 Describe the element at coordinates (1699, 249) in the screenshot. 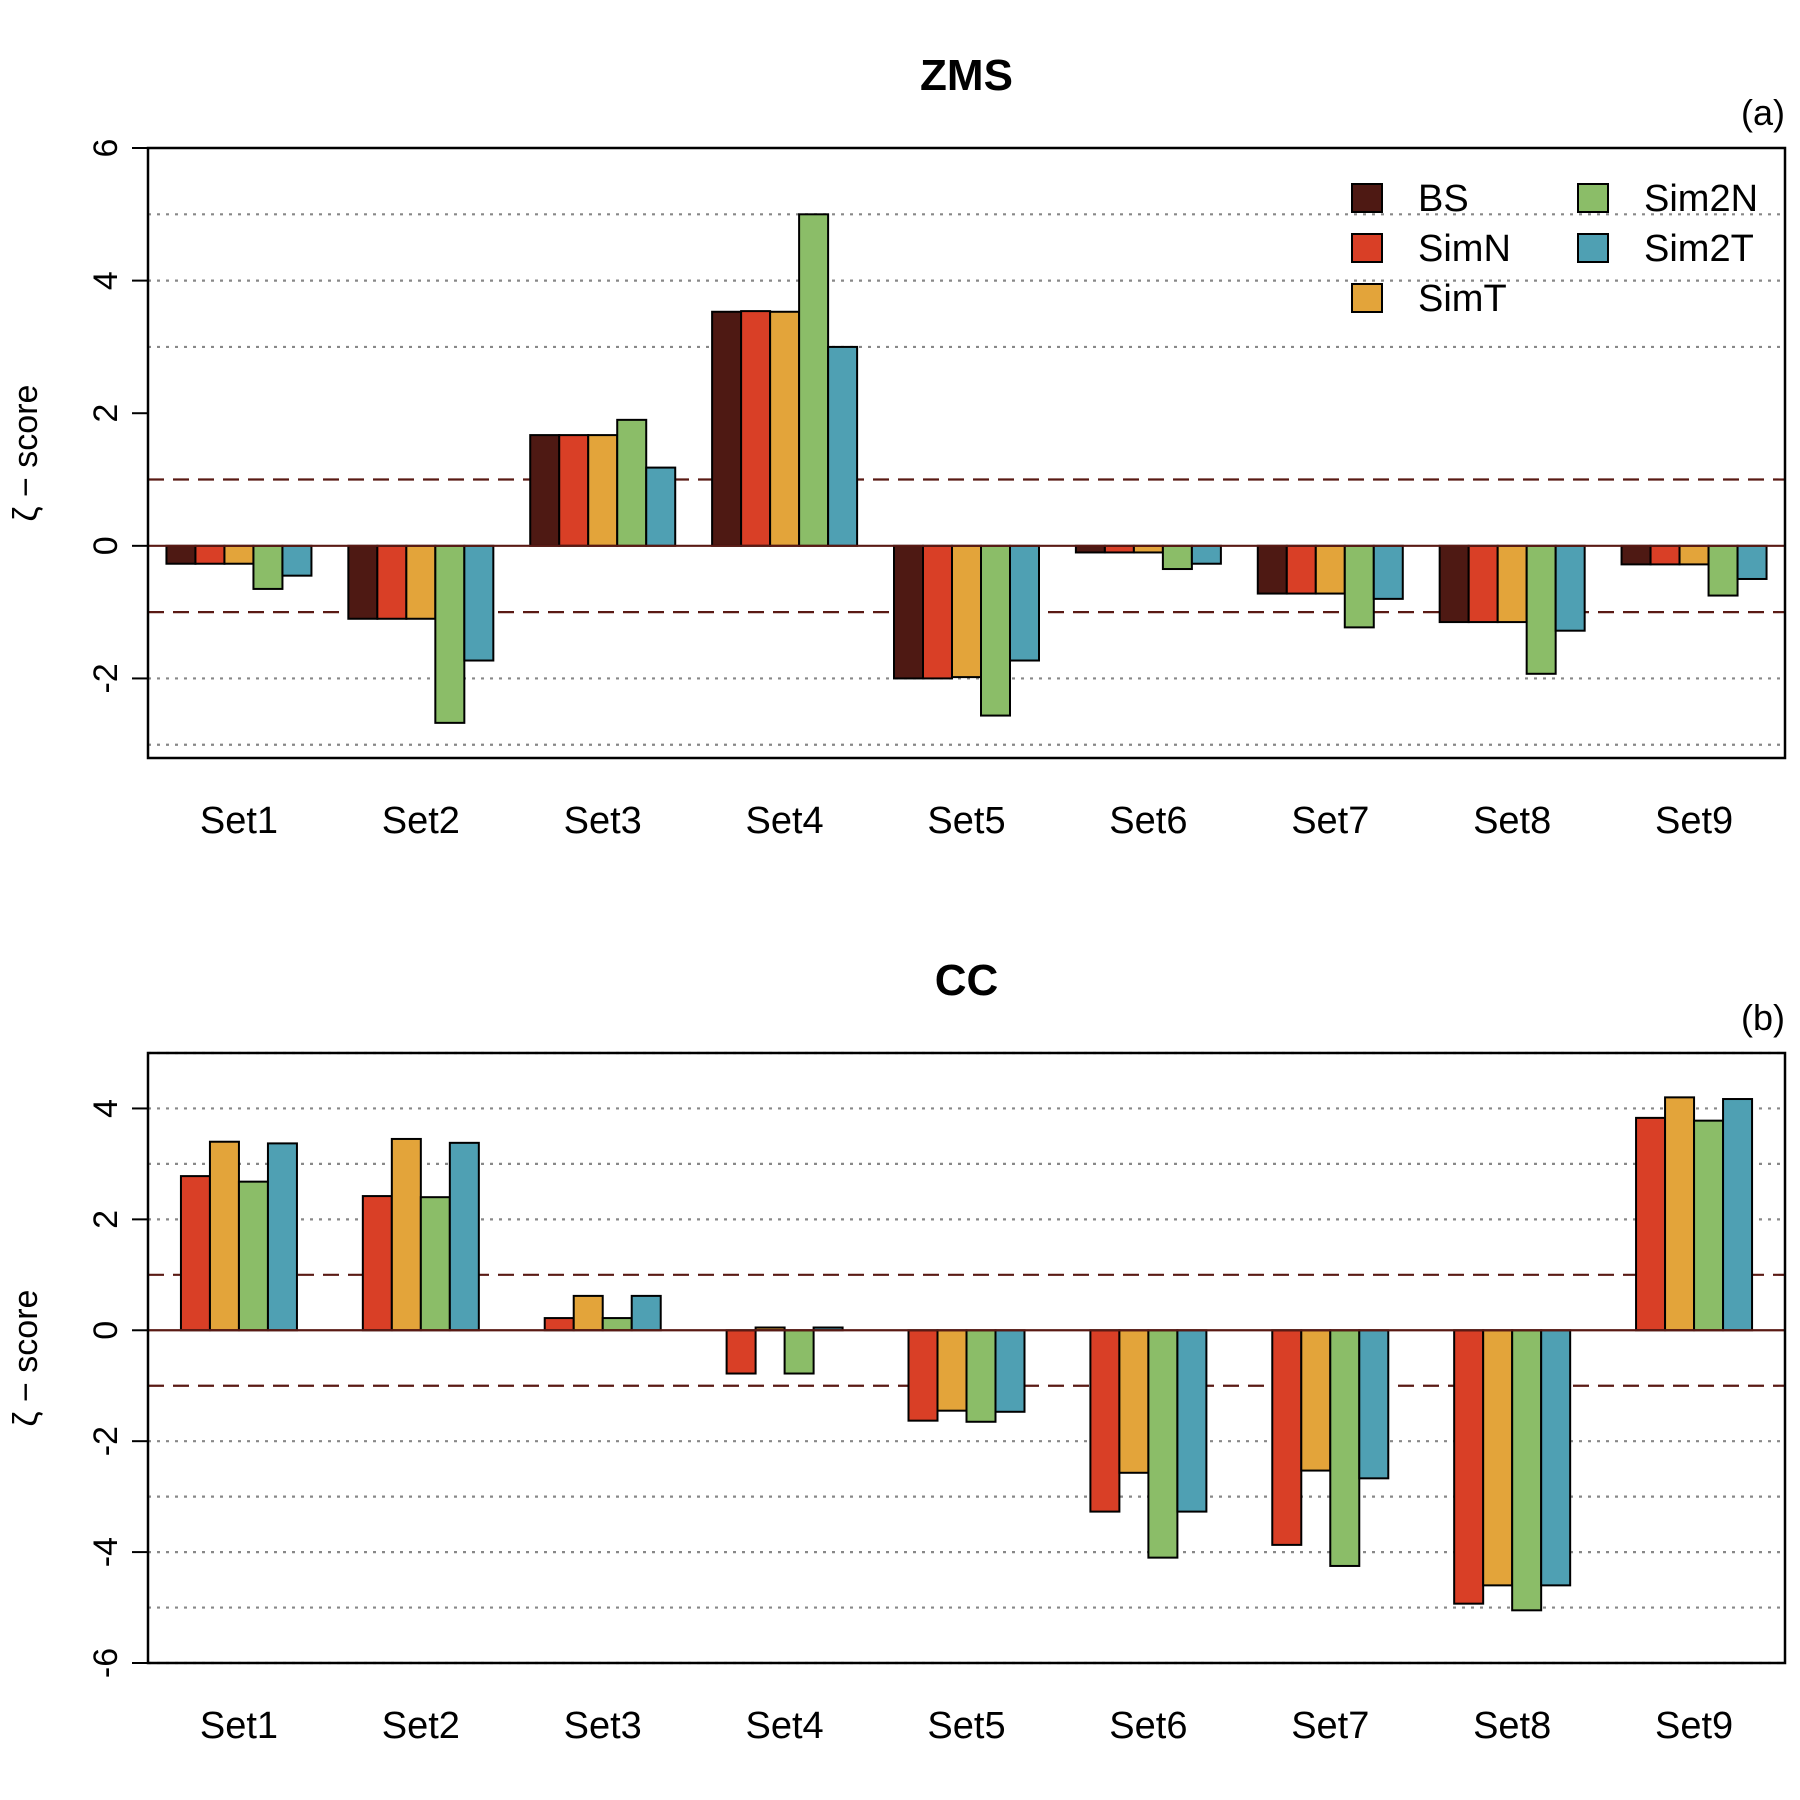

I see `legend-label: Sim2T` at that location.